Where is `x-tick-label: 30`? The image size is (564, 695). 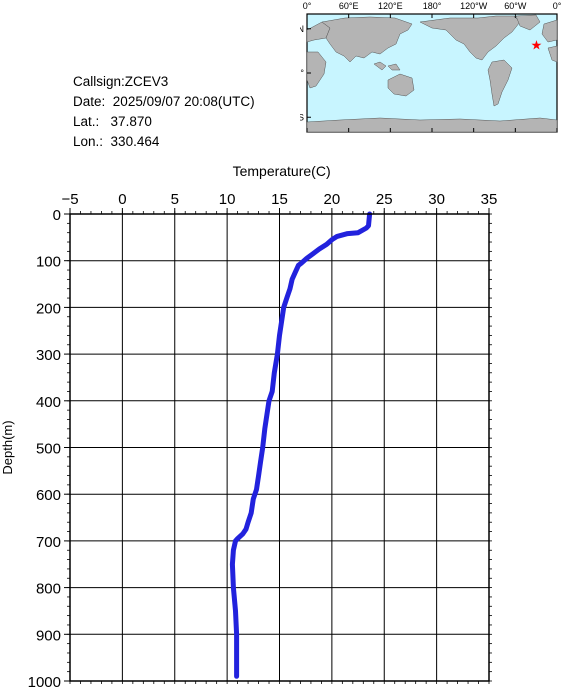 x-tick-label: 30 is located at coordinates (436, 199).